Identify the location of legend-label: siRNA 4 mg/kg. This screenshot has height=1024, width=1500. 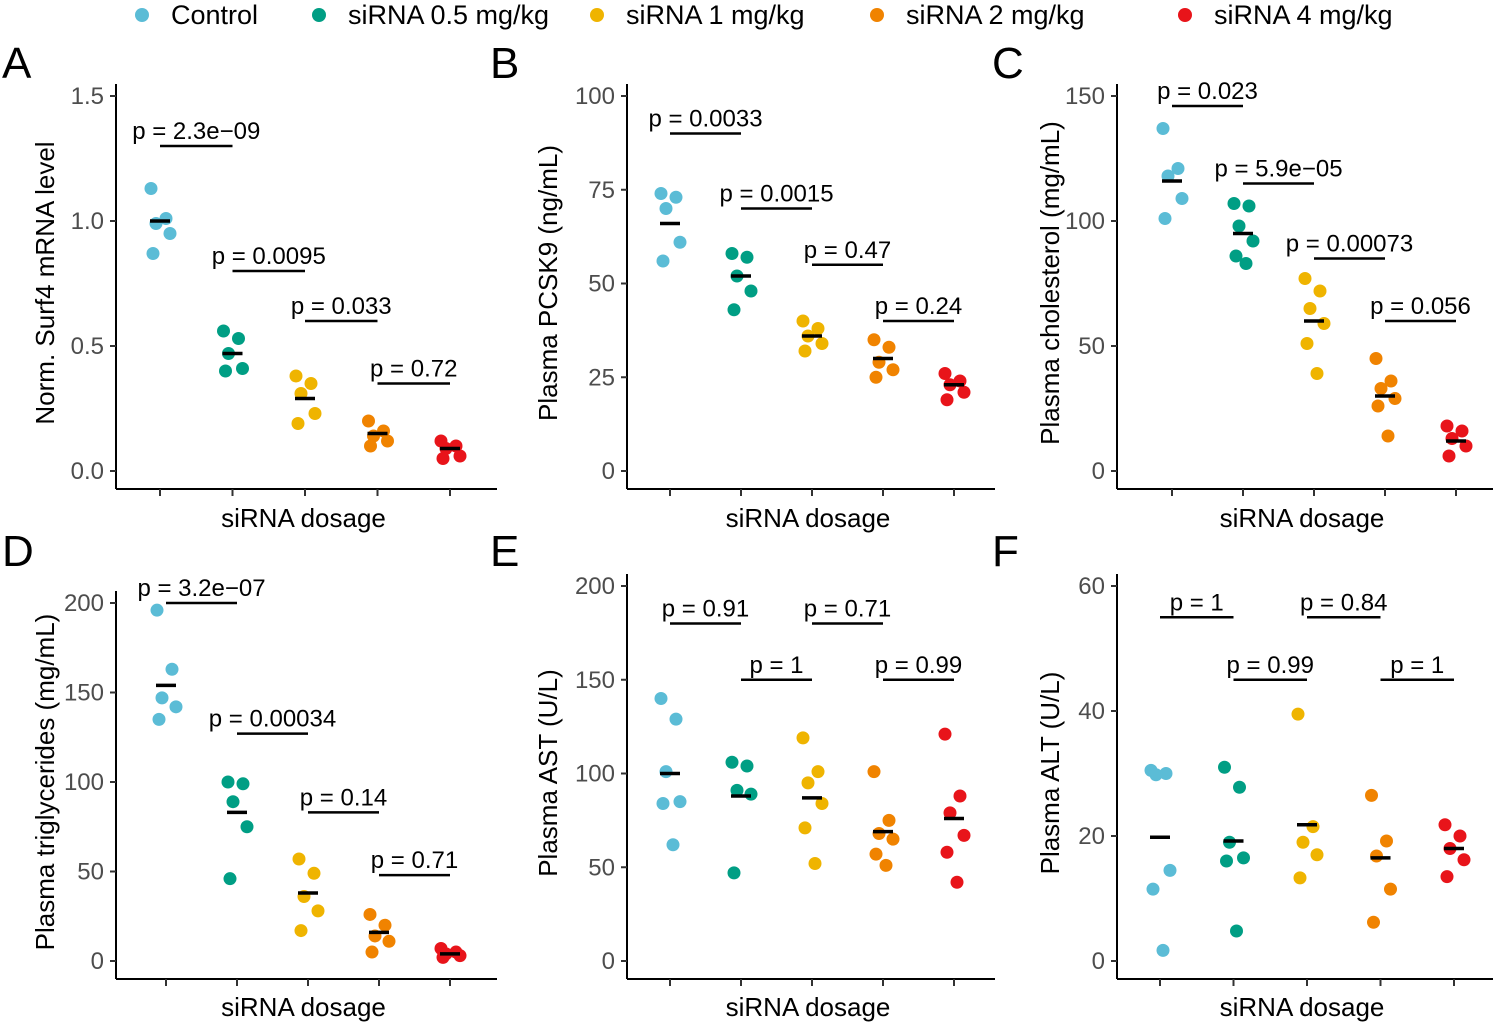
(1303, 15).